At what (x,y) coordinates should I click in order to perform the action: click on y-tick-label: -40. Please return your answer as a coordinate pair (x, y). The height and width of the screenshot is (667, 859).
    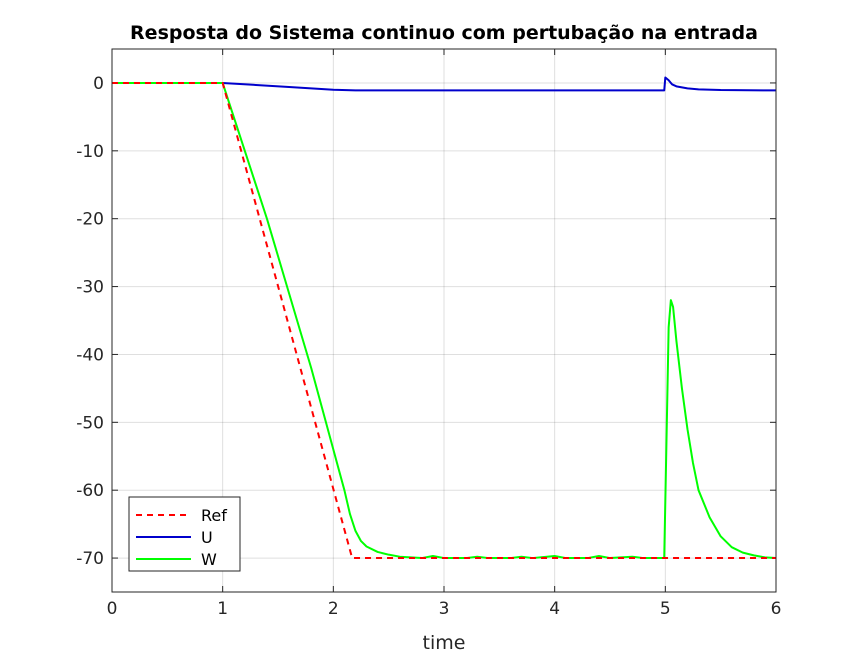
    Looking at the image, I should click on (90, 355).